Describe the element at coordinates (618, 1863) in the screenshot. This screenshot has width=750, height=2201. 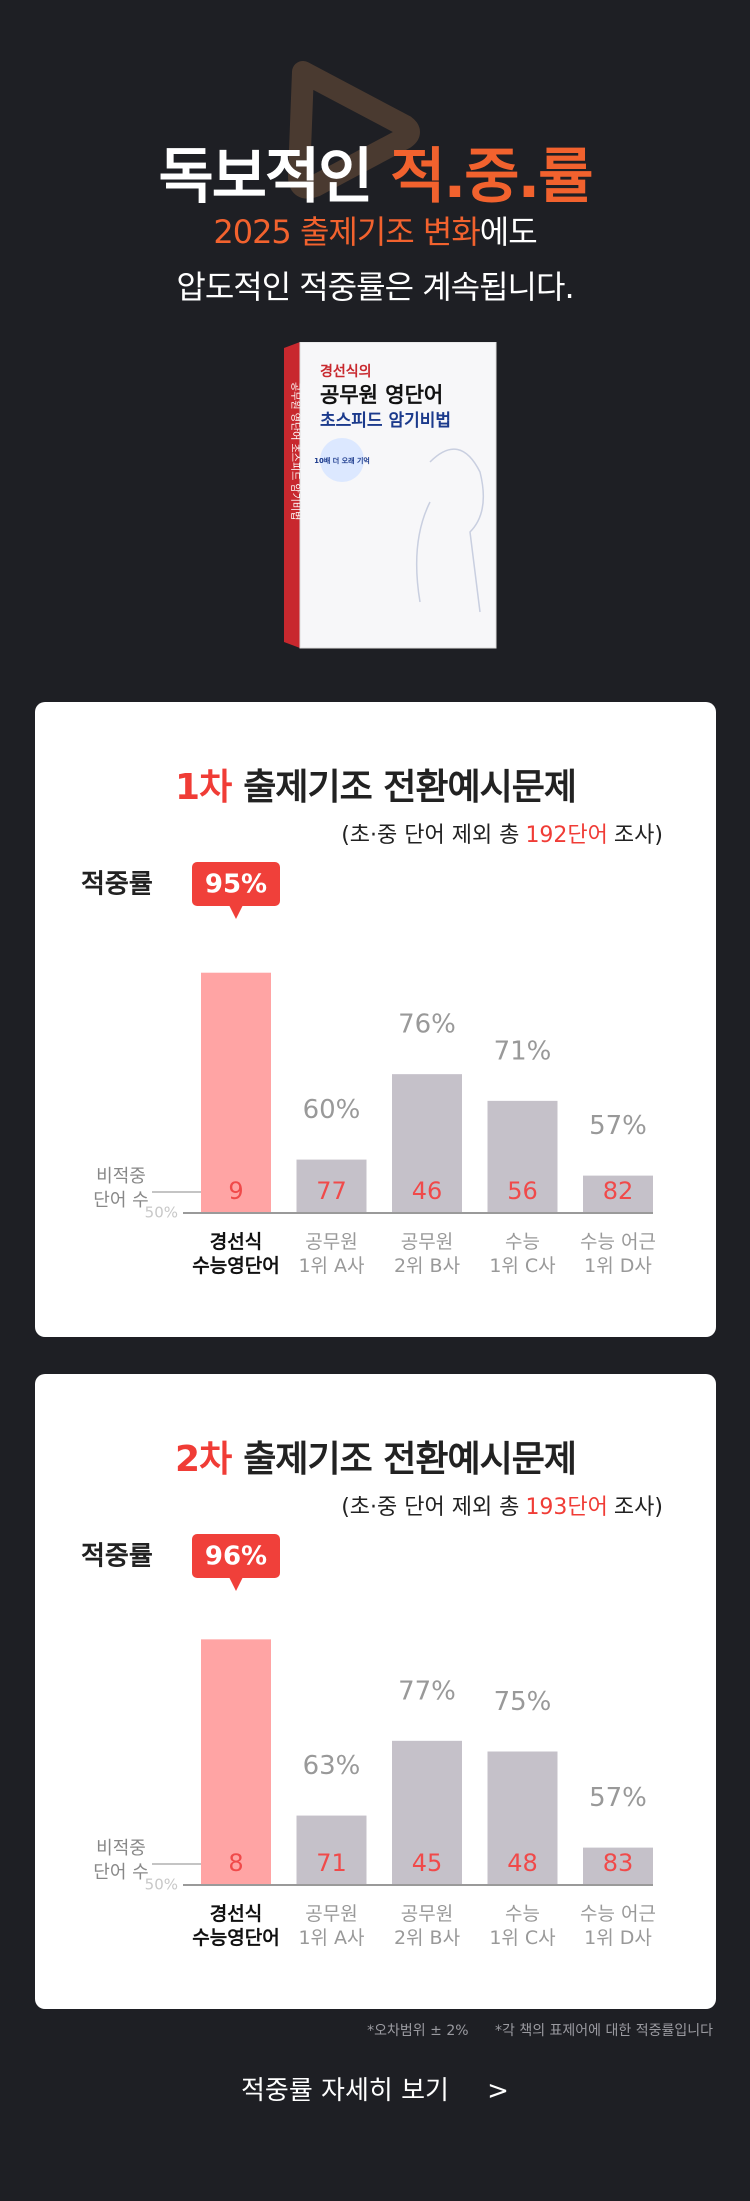
I see `miss-count: 83` at that location.